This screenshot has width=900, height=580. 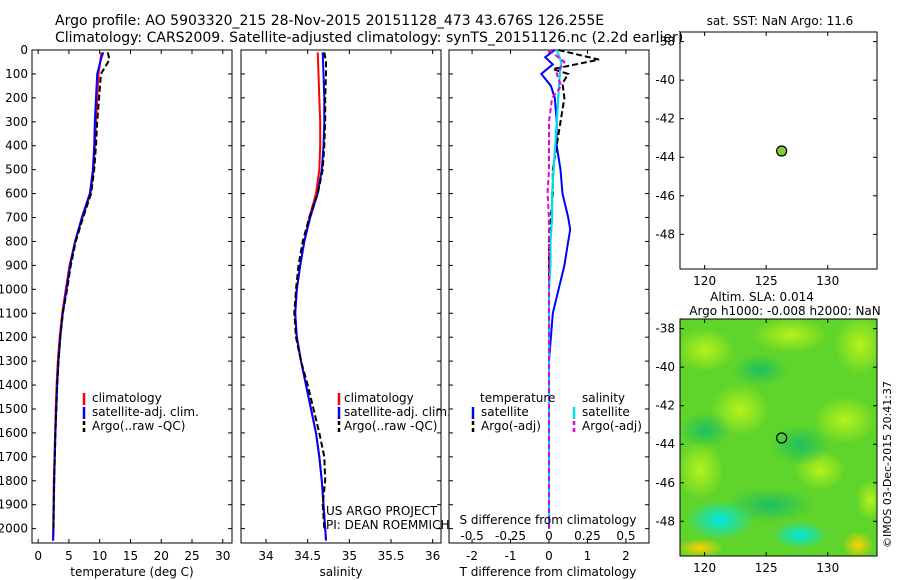 What do you see at coordinates (14, 505) in the screenshot?
I see `y-tick-label: 1900` at bounding box center [14, 505].